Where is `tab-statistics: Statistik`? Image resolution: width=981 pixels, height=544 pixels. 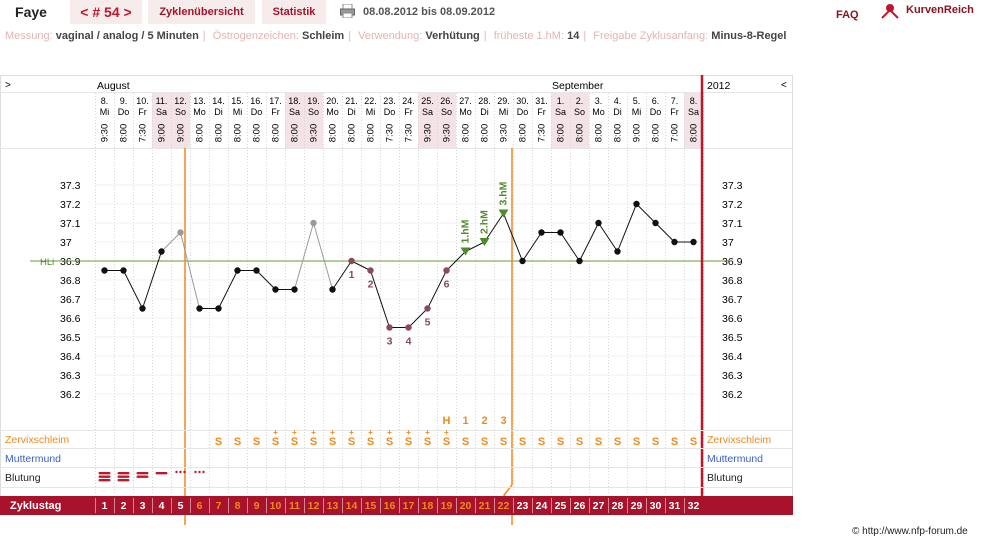
tab-statistics: Statistik is located at coordinates (294, 12).